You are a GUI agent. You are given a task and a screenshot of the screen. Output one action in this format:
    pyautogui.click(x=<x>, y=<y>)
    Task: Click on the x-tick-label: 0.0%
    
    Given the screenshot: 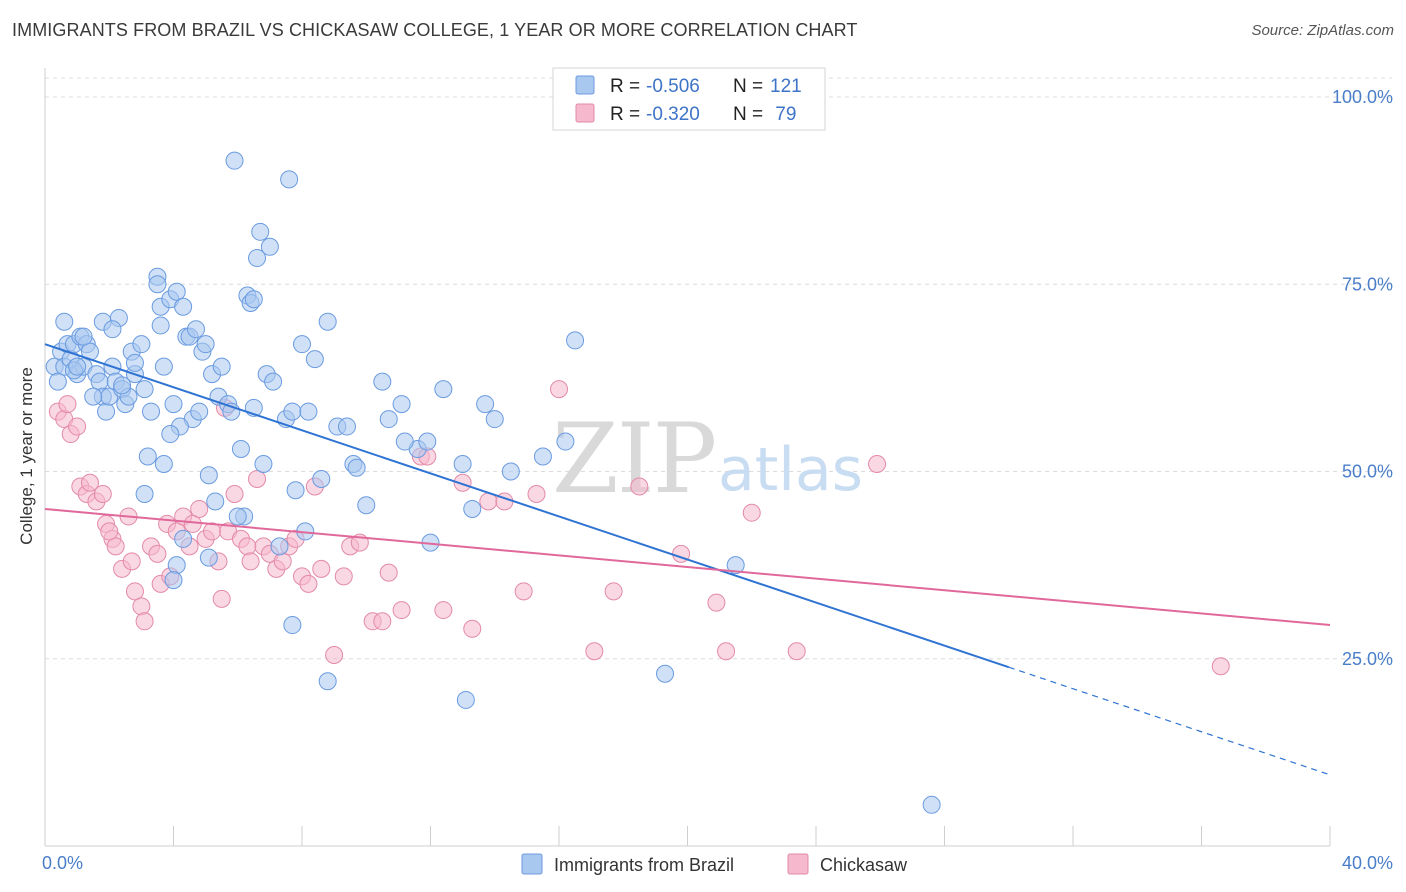 What is the action you would take?
    pyautogui.click(x=62, y=863)
    